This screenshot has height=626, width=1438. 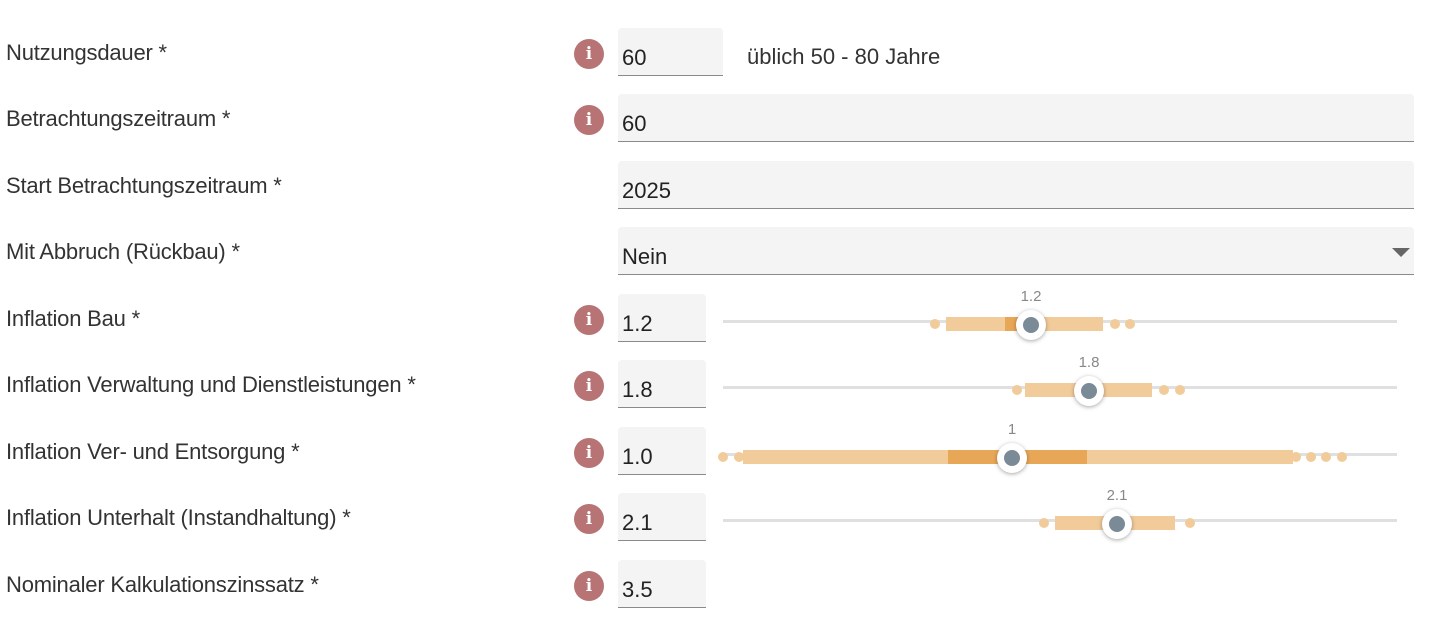 What do you see at coordinates (1031, 296) in the screenshot?
I see `slider-value-label: 1.2` at bounding box center [1031, 296].